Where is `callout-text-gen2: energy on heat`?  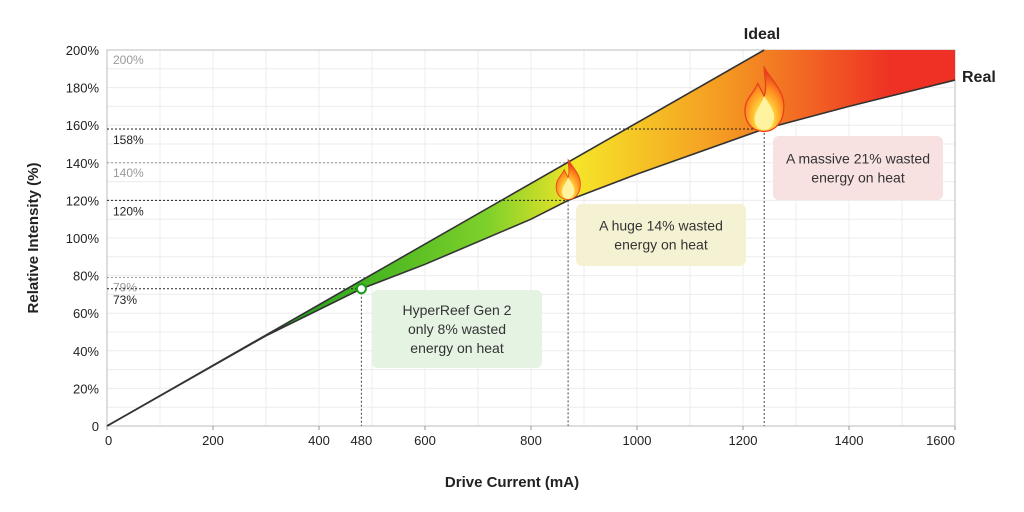
callout-text-gen2: energy on heat is located at coordinates (457, 348).